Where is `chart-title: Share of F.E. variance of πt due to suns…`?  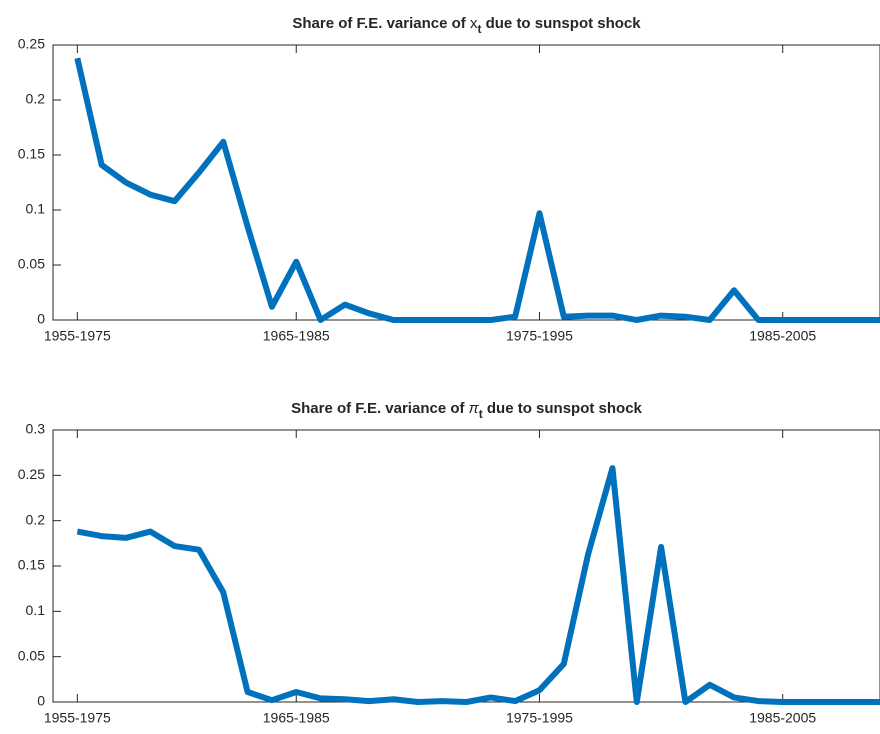
chart-title: Share of F.E. variance of πt due to suns… is located at coordinates (466, 410).